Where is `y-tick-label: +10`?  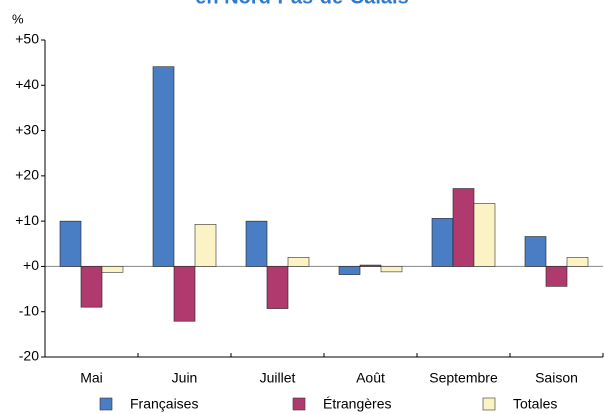 y-tick-label: +10 is located at coordinates (27, 220).